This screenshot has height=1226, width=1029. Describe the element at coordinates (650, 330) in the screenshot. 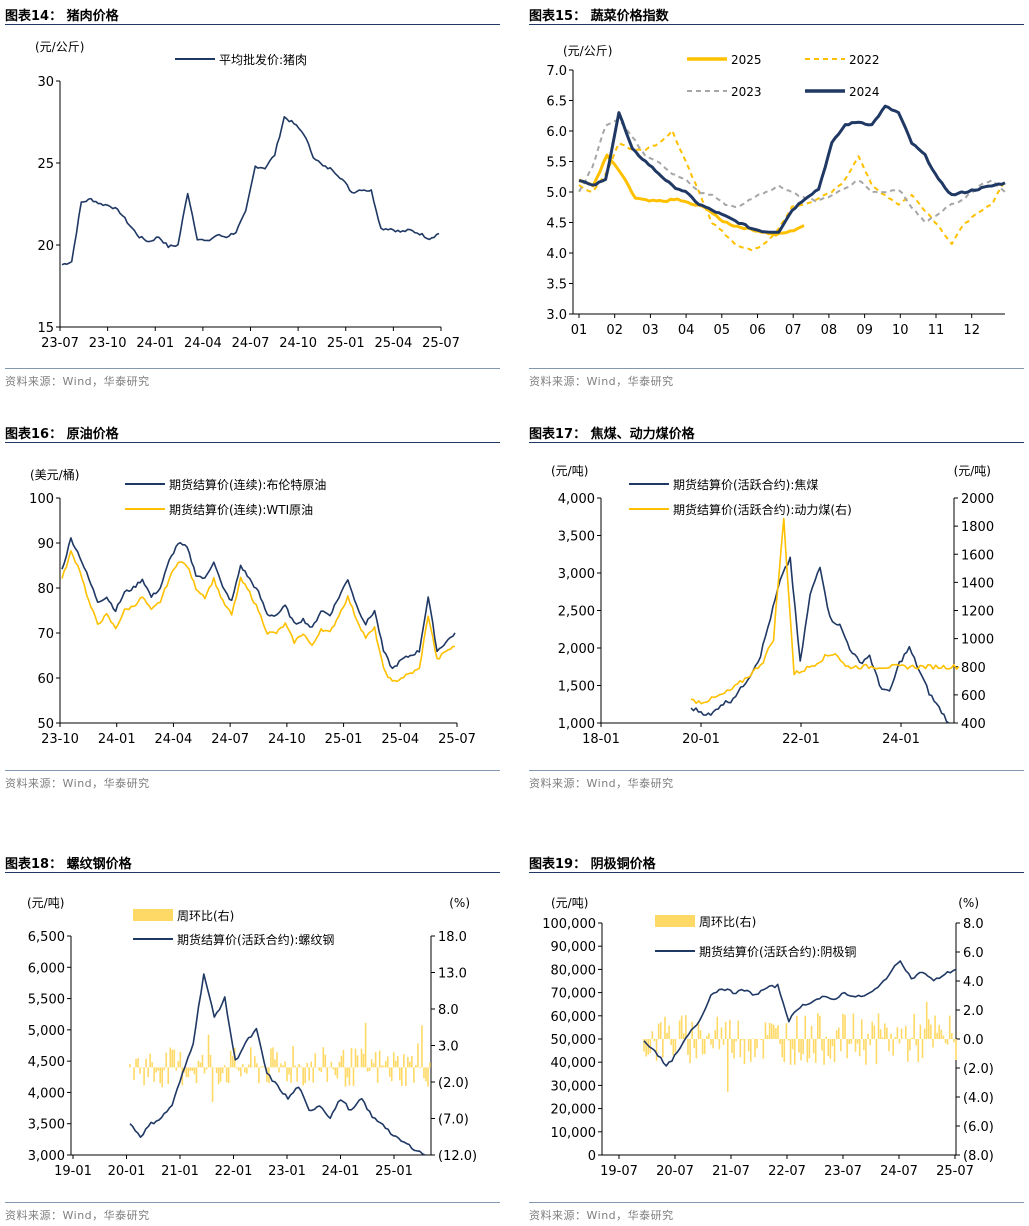

I see `x-tick-label: 03` at that location.